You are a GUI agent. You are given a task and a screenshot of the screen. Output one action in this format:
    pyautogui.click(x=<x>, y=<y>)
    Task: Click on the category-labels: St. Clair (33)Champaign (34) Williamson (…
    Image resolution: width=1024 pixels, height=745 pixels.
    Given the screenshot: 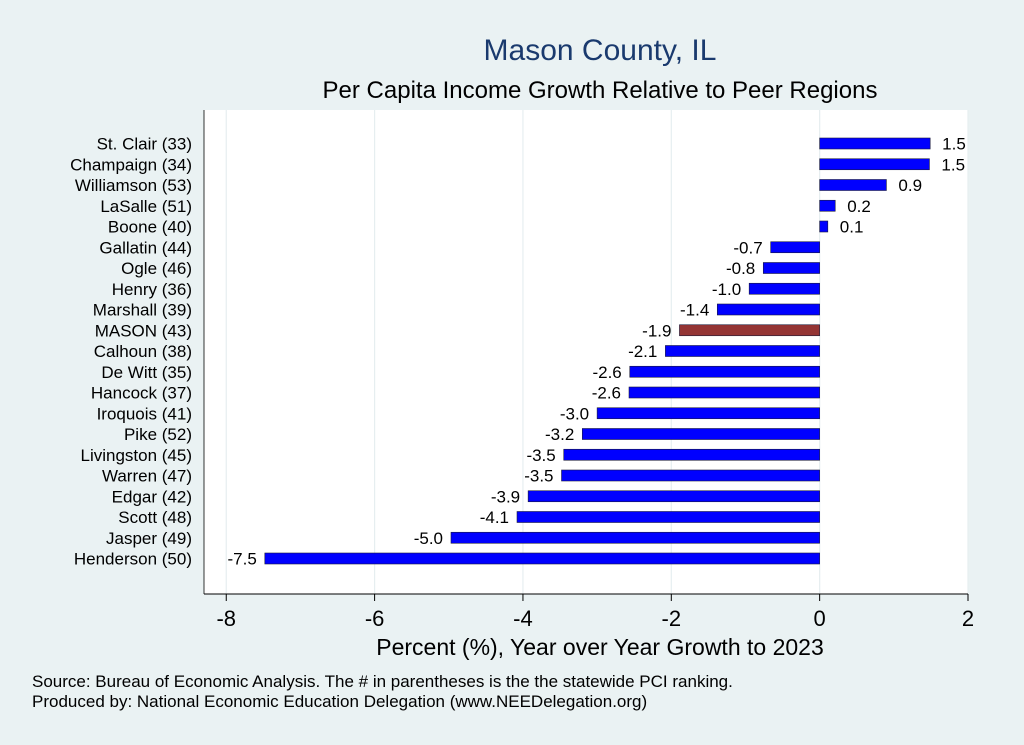 What is the action you would take?
    pyautogui.click(x=131, y=352)
    